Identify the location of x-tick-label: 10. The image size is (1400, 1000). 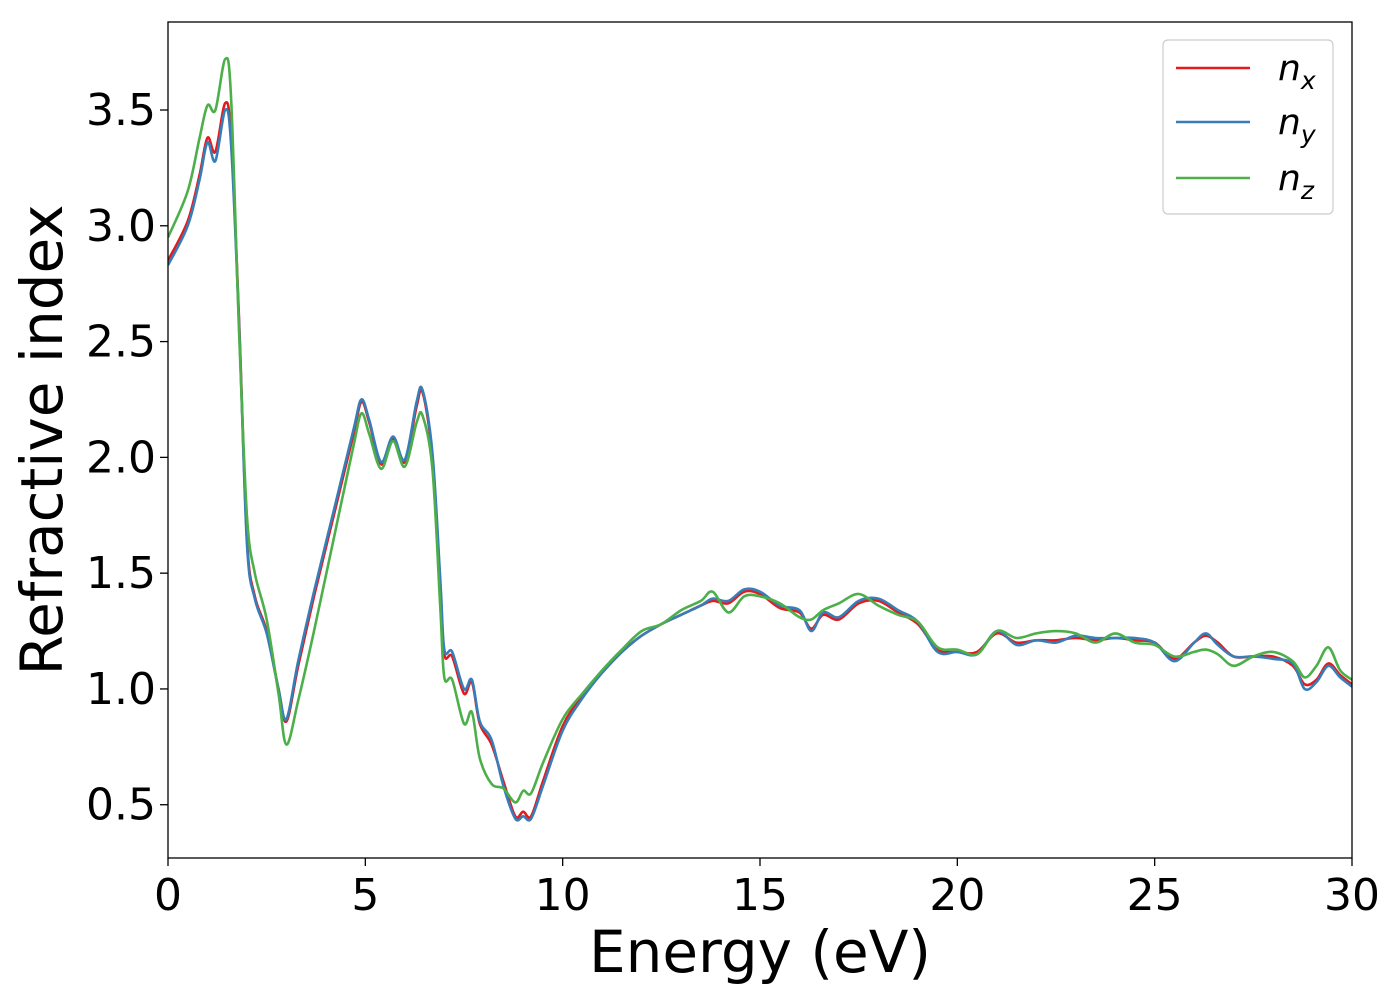
(563, 895).